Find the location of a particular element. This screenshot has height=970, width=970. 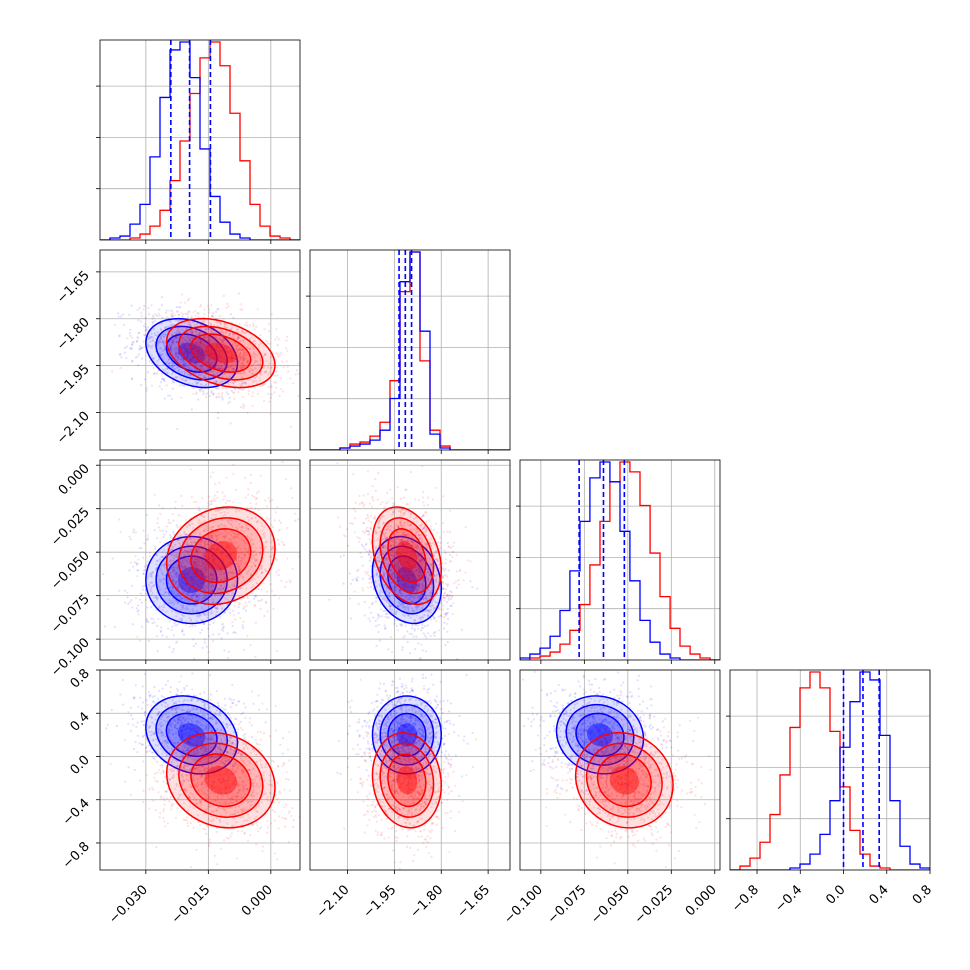

histogram-panel is located at coordinates (200, 140).